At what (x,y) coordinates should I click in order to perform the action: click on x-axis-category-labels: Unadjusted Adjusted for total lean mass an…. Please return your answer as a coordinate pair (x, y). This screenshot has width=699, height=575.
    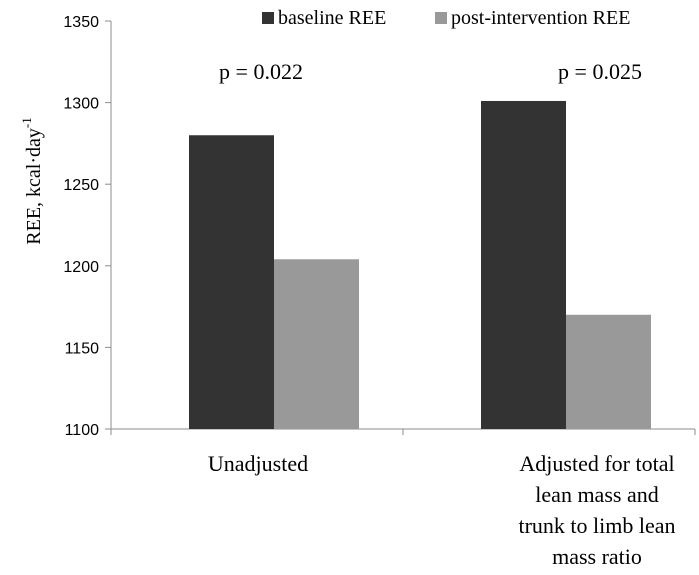
    Looking at the image, I should click on (442, 510).